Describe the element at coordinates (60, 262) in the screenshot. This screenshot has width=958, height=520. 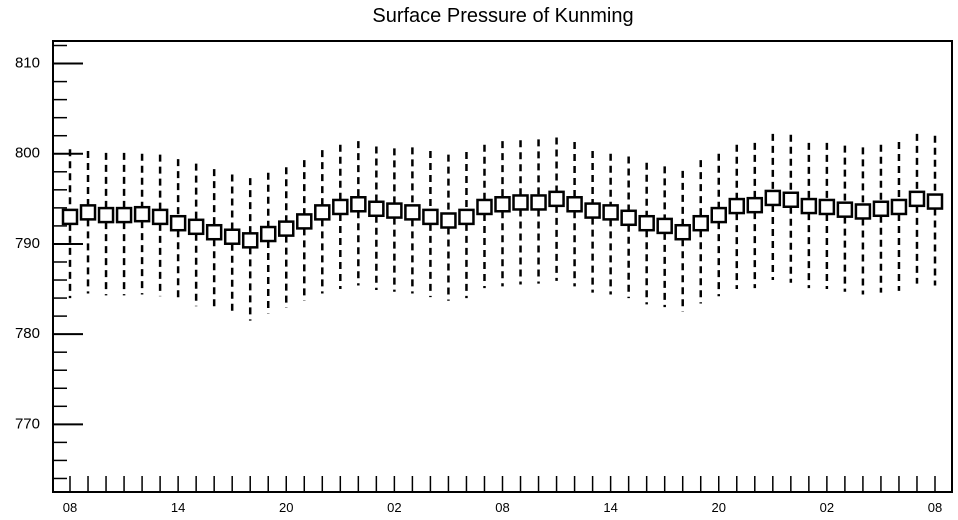
I see `y-minor-ticks` at that location.